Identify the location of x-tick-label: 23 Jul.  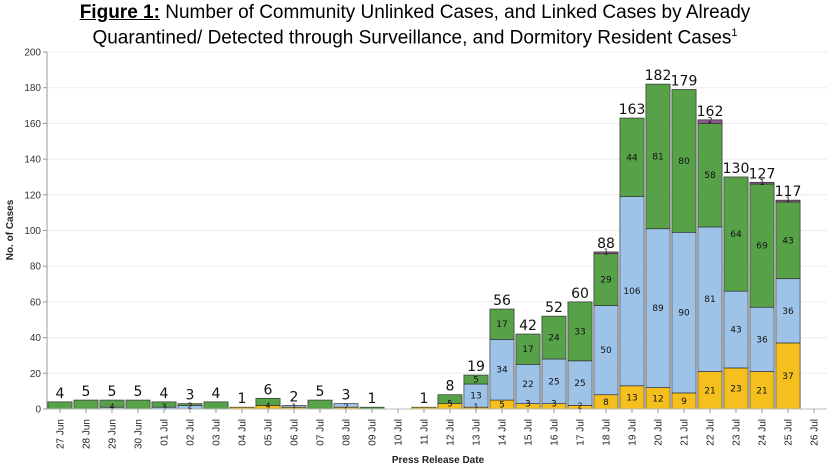
(737, 432).